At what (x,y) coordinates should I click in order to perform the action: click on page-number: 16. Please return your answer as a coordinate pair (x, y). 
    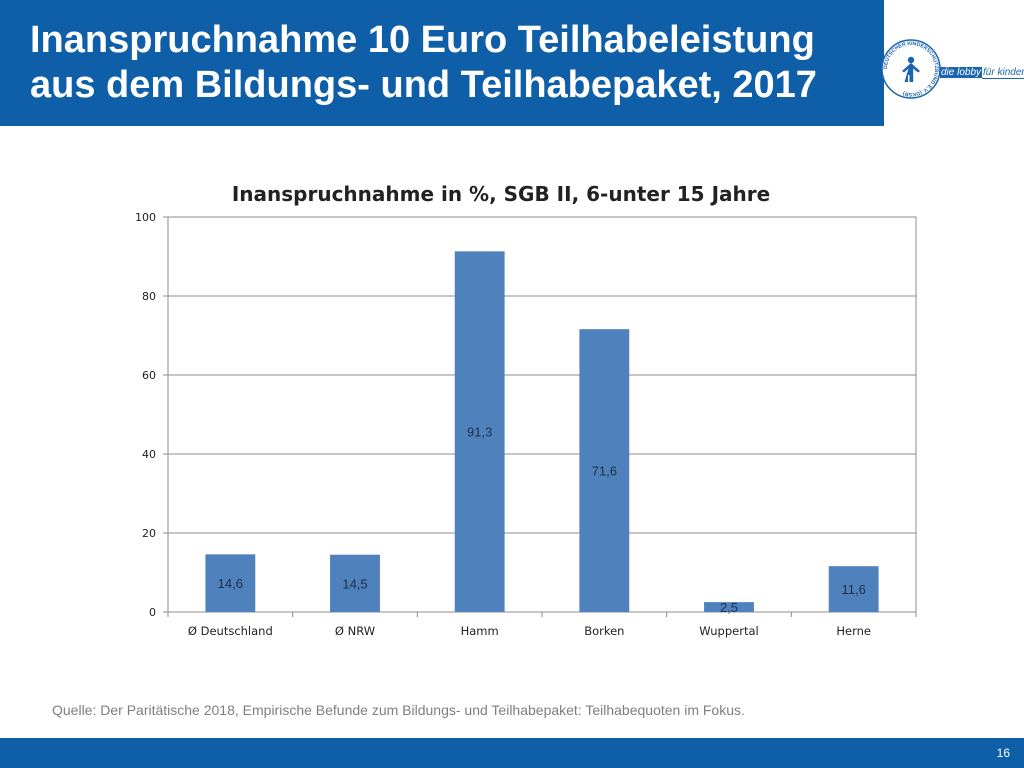
    Looking at the image, I should click on (1003, 753).